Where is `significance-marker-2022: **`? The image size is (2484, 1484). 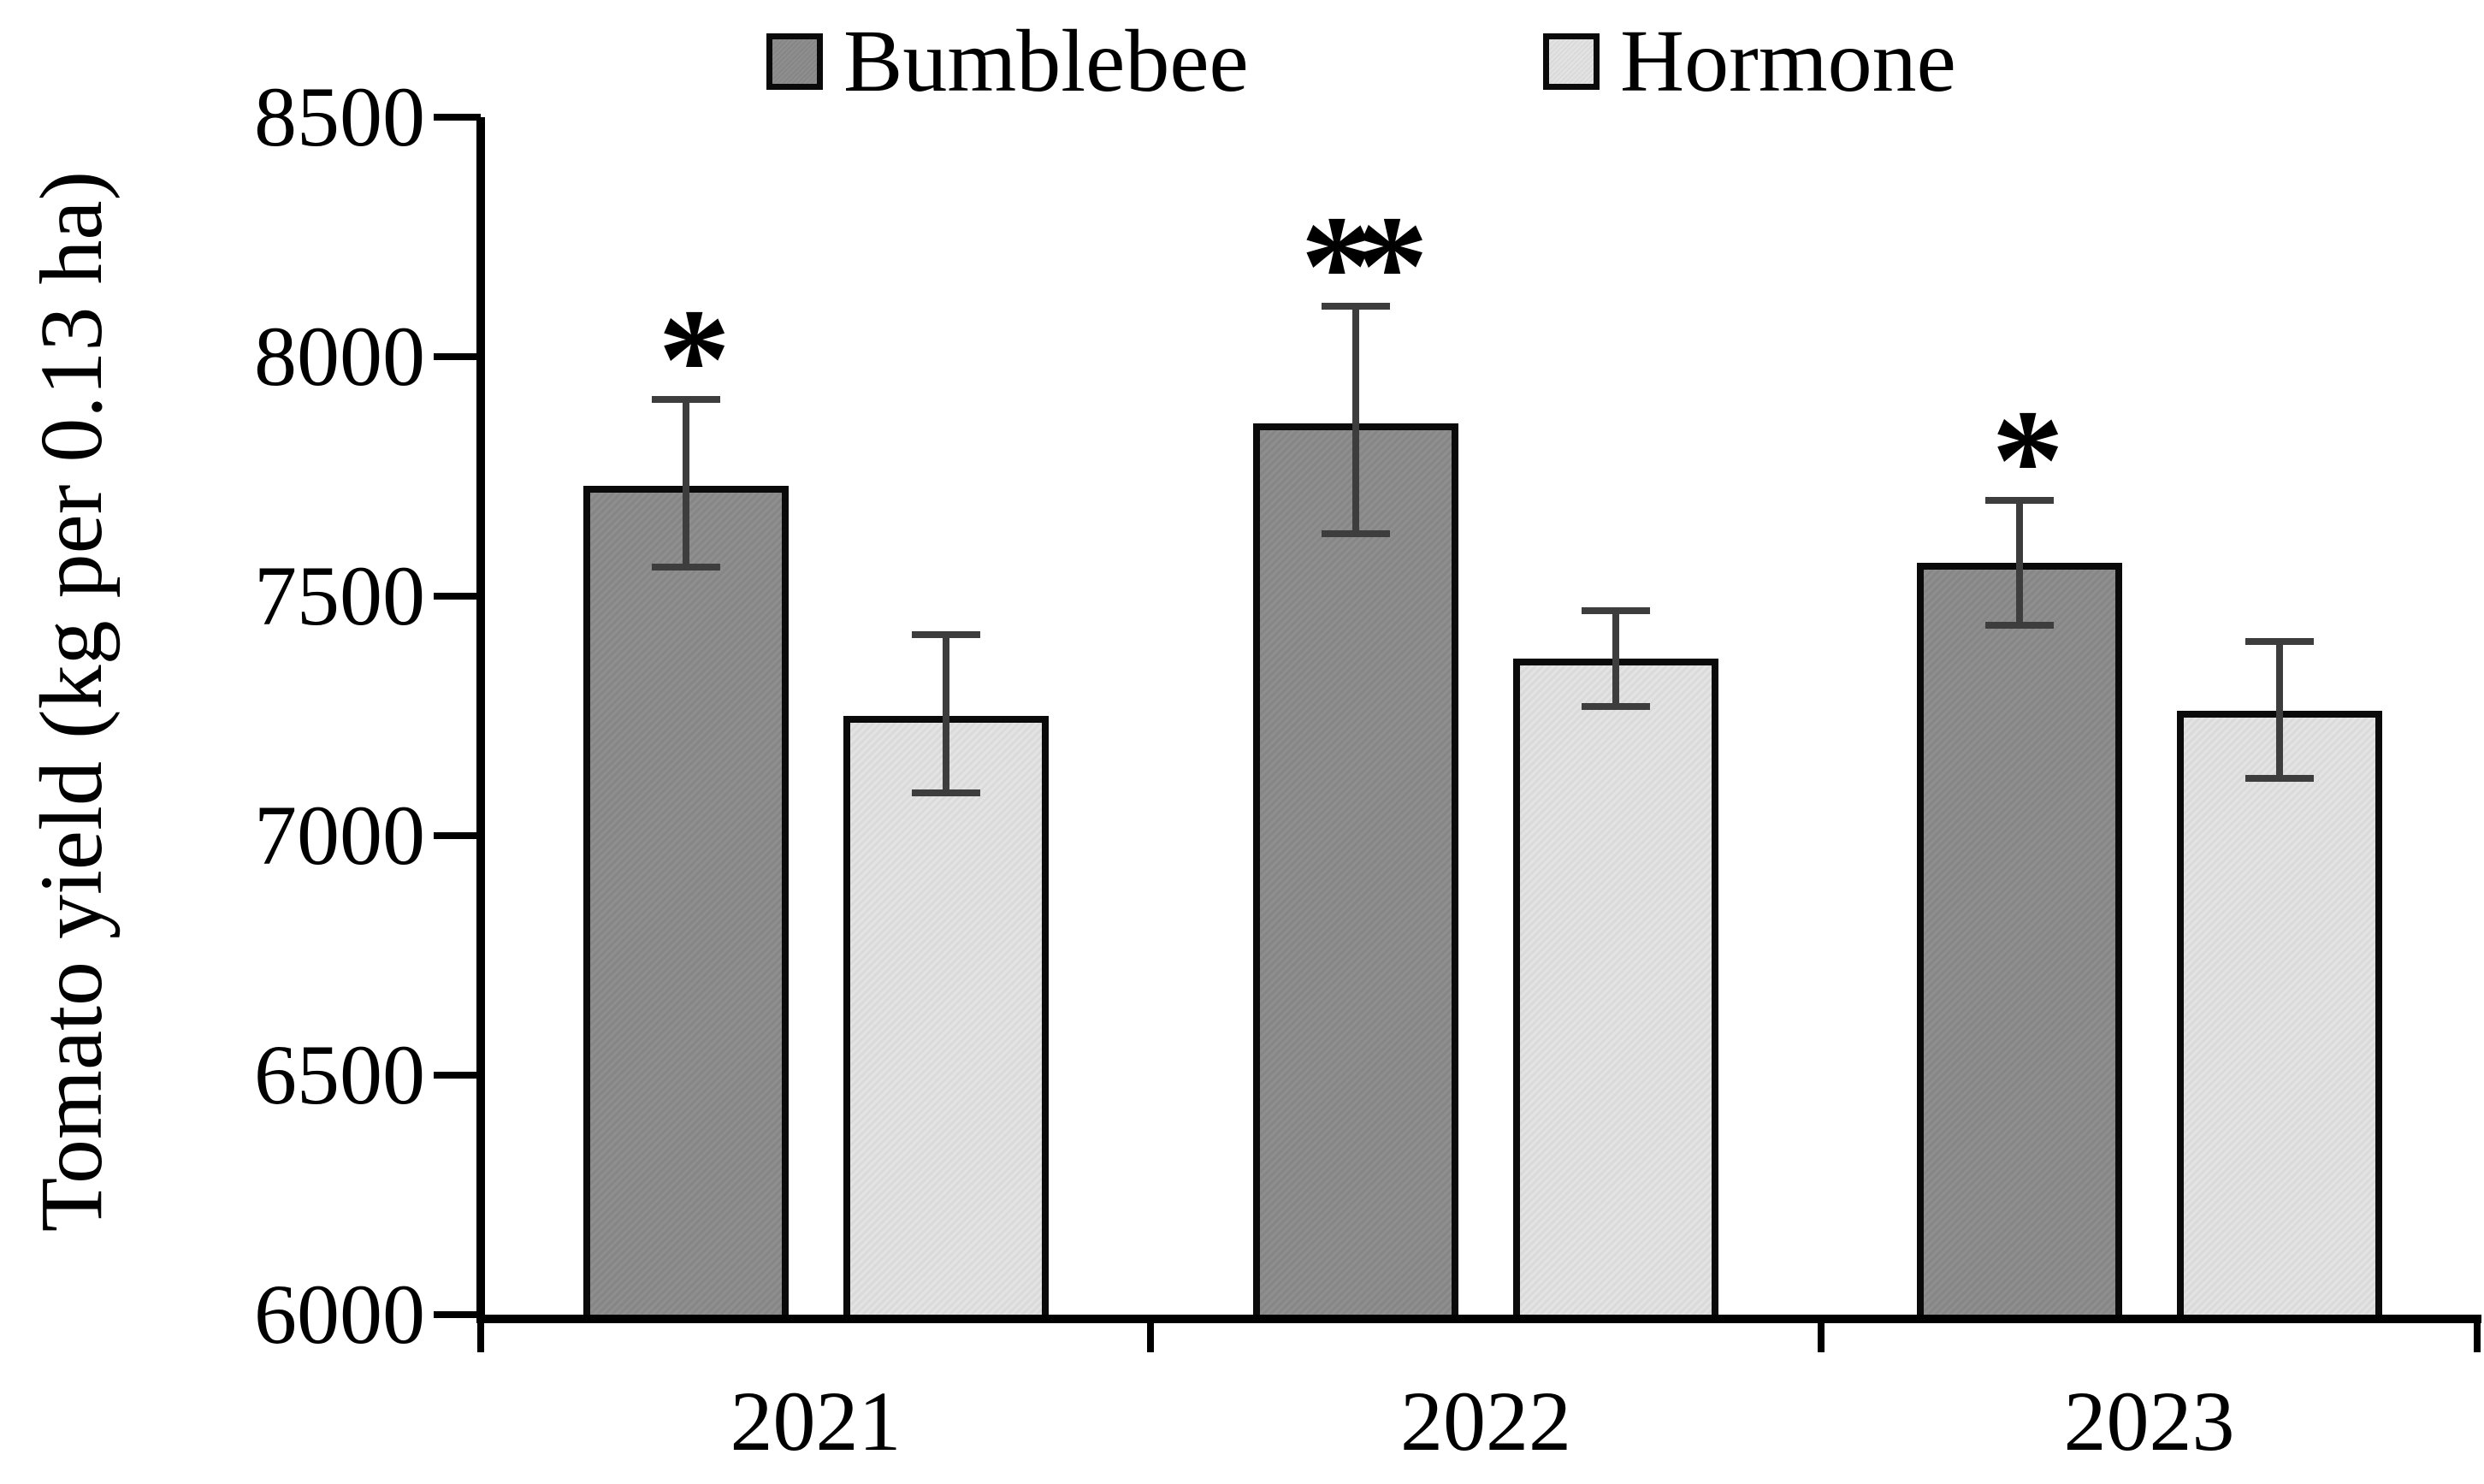 significance-marker-2022: ** is located at coordinates (1364, 266).